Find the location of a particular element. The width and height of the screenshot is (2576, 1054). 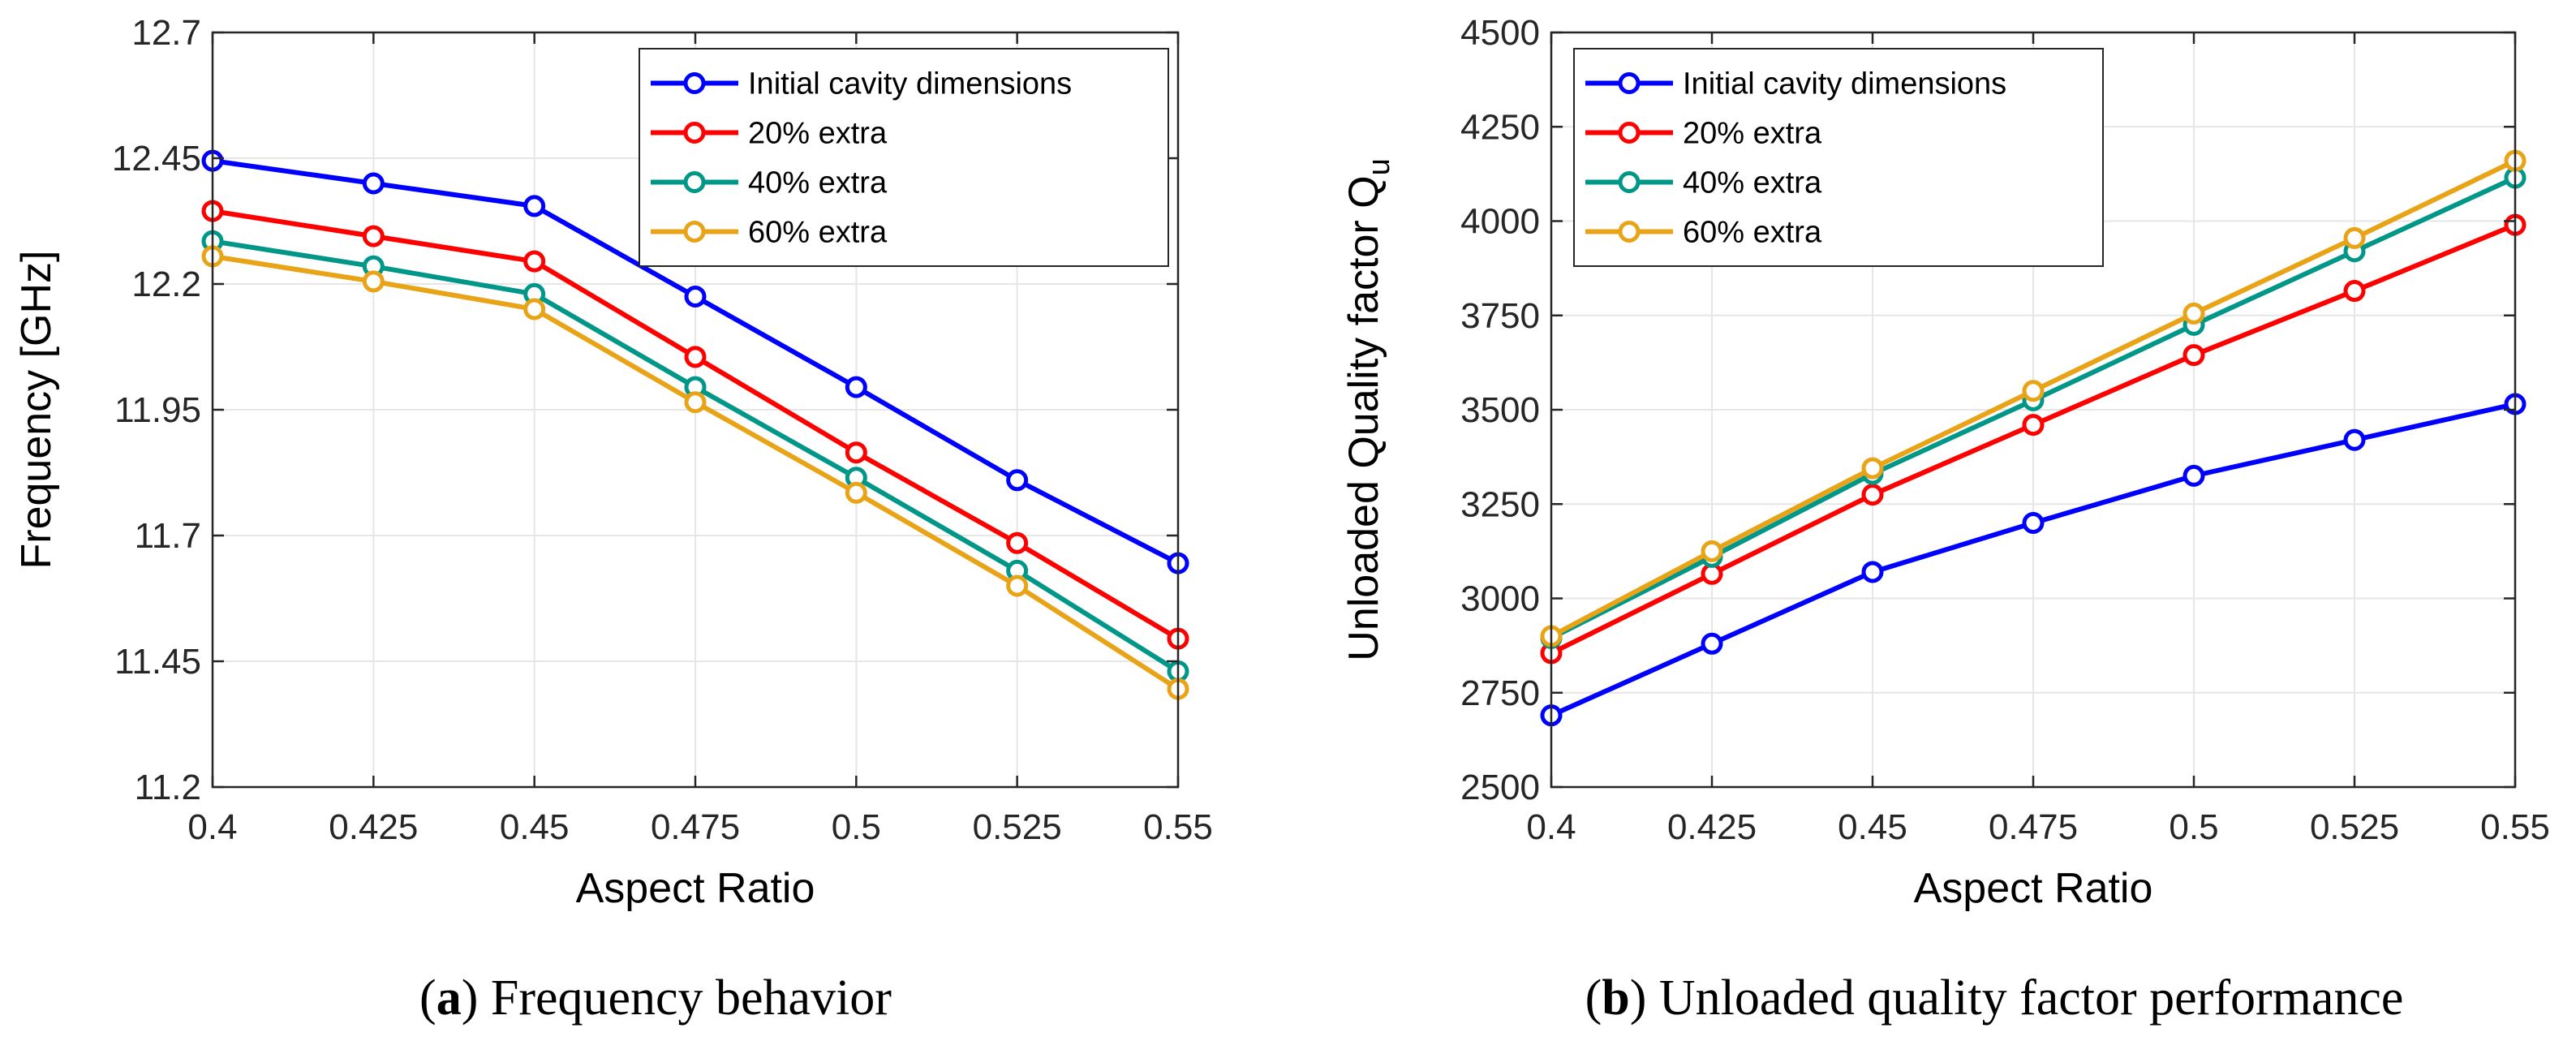

panel-a-caption-letter: a is located at coordinates (449, 998).